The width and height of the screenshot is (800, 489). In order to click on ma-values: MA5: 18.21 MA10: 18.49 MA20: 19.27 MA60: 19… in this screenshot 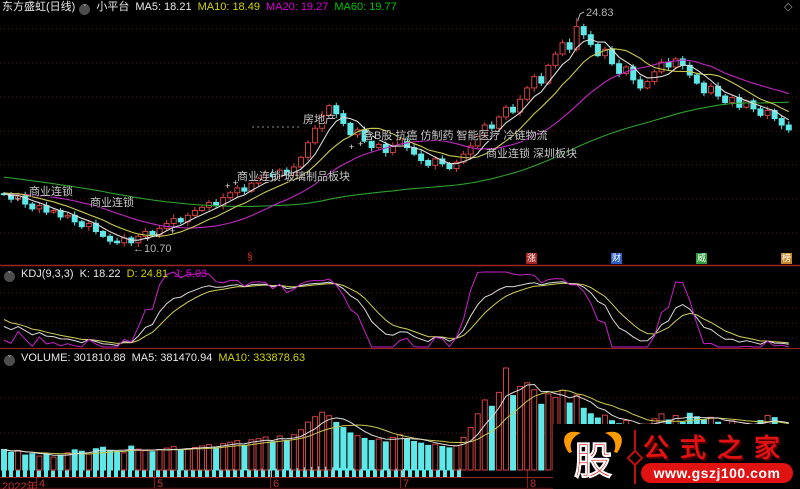, I will do `click(268, 7)`.